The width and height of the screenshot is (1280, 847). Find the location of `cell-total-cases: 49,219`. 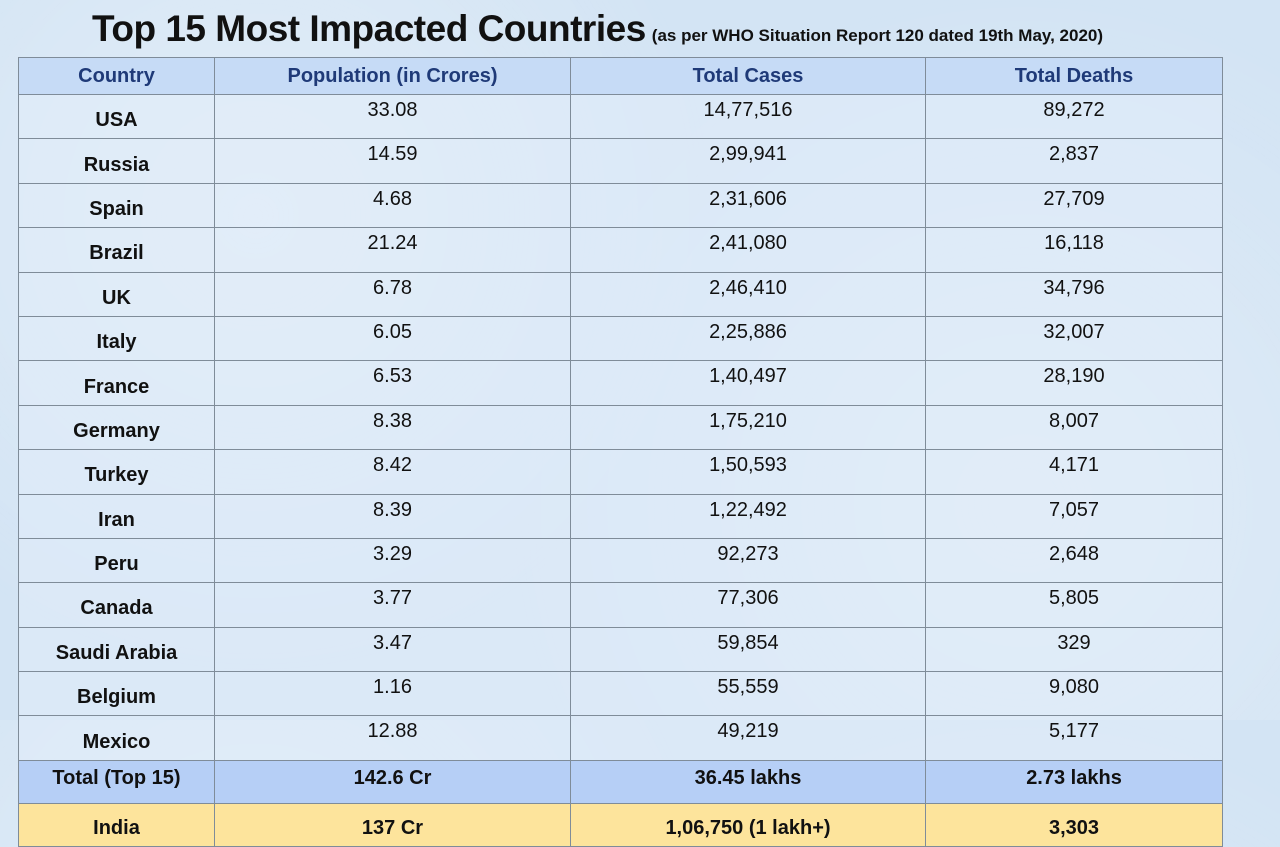

cell-total-cases: 49,219 is located at coordinates (748, 738).